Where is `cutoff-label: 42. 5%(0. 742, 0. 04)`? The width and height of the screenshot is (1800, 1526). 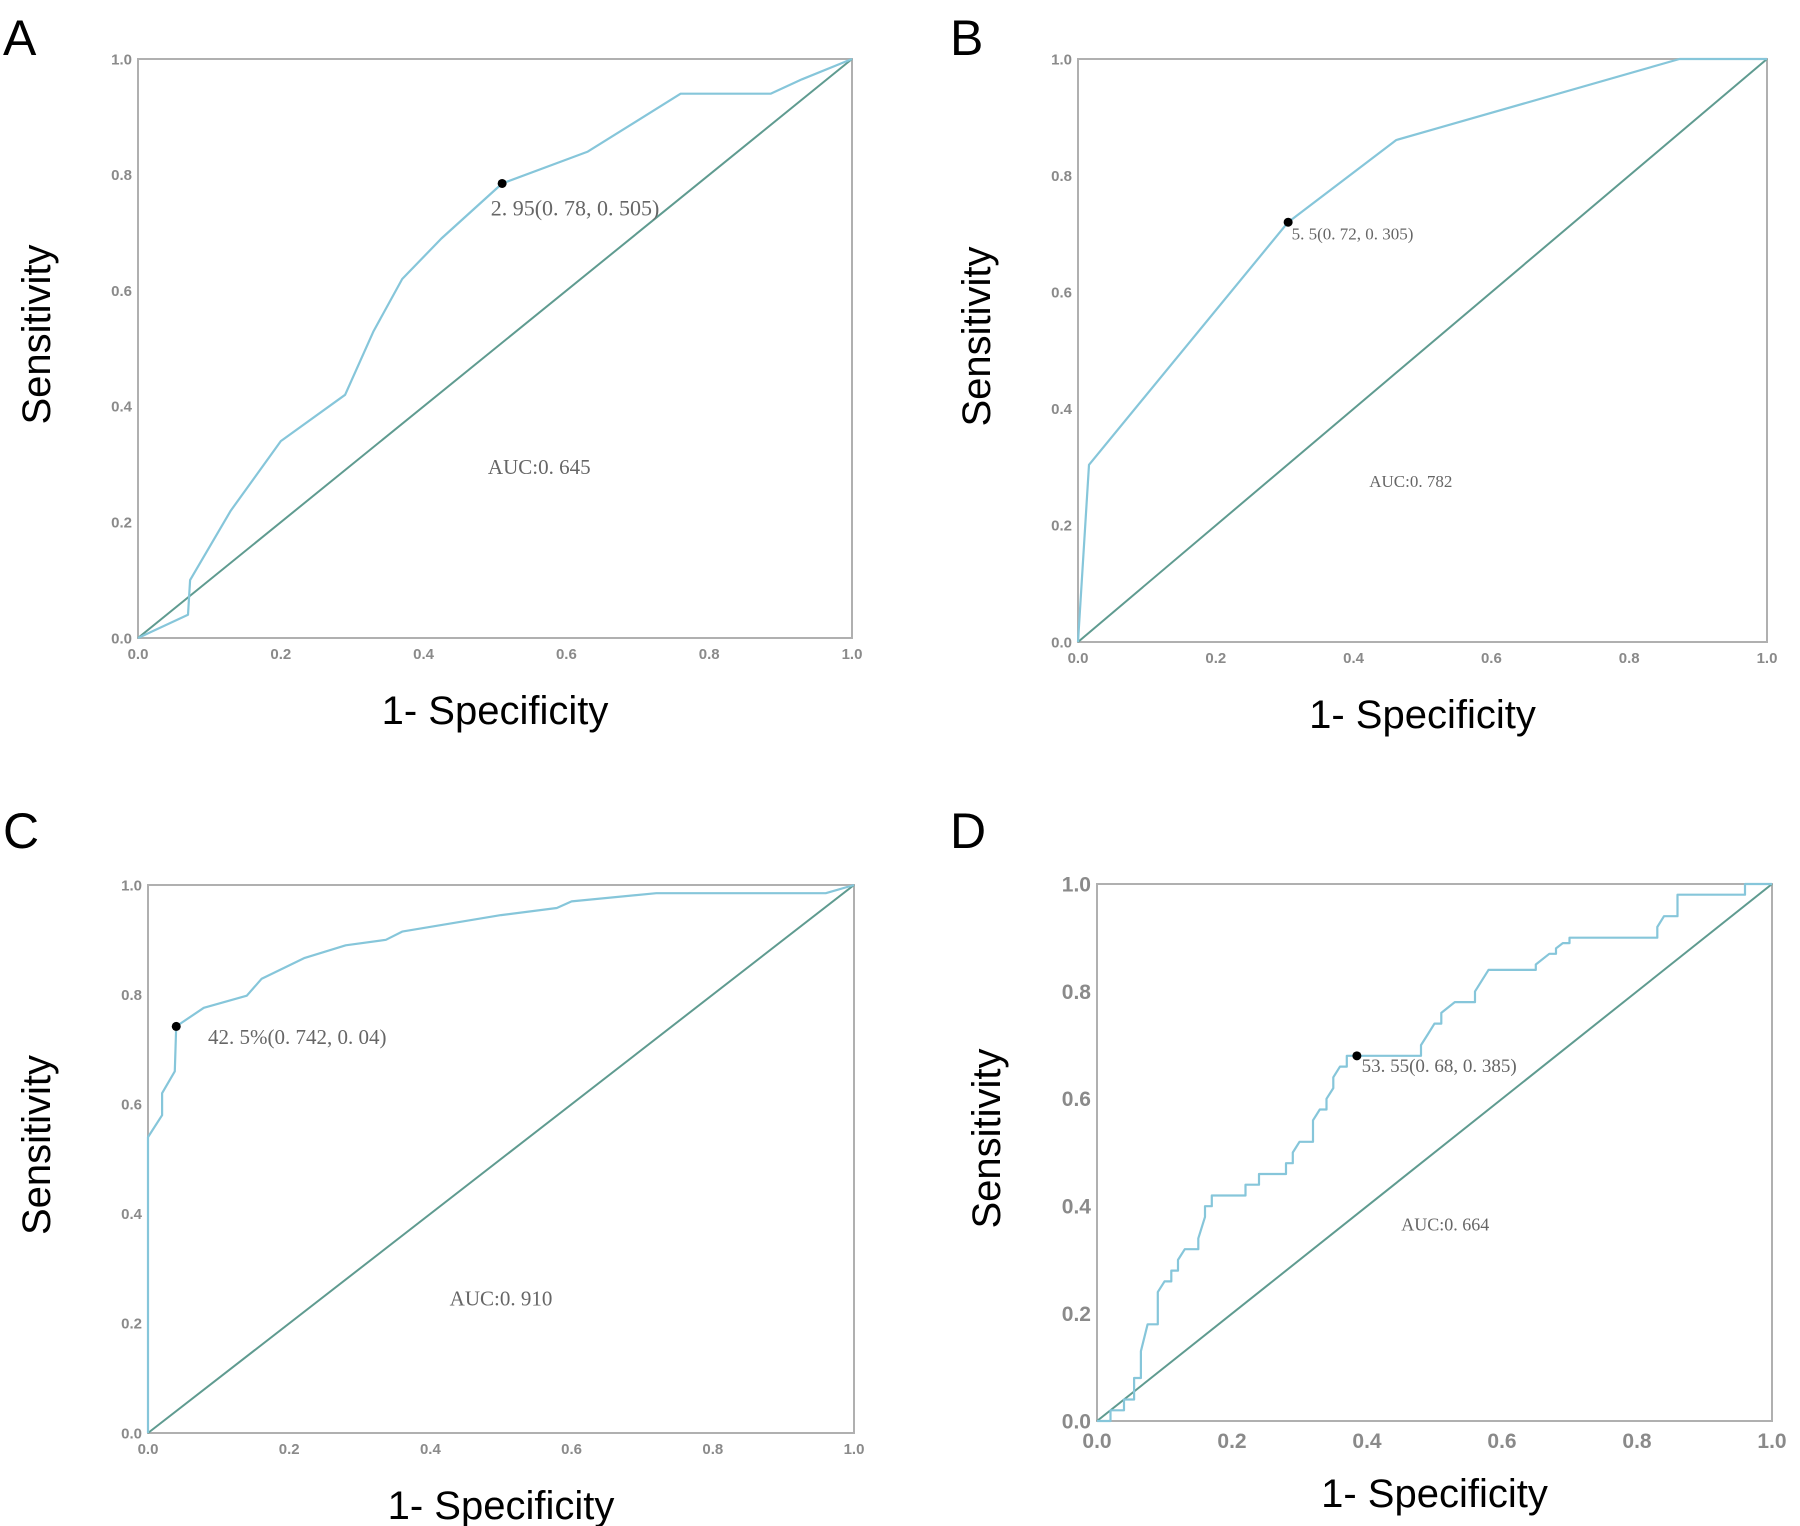 cutoff-label: 42. 5%(0. 742, 0. 04) is located at coordinates (297, 1037).